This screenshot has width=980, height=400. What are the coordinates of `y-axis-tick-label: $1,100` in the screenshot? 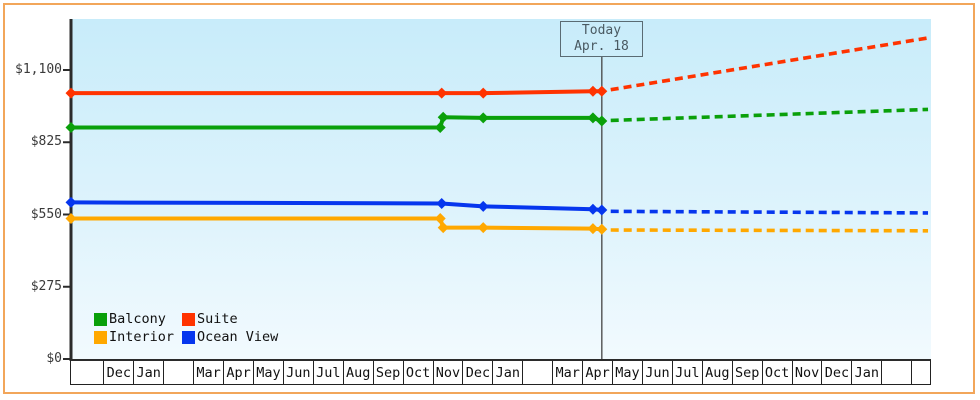 It's located at (38, 69).